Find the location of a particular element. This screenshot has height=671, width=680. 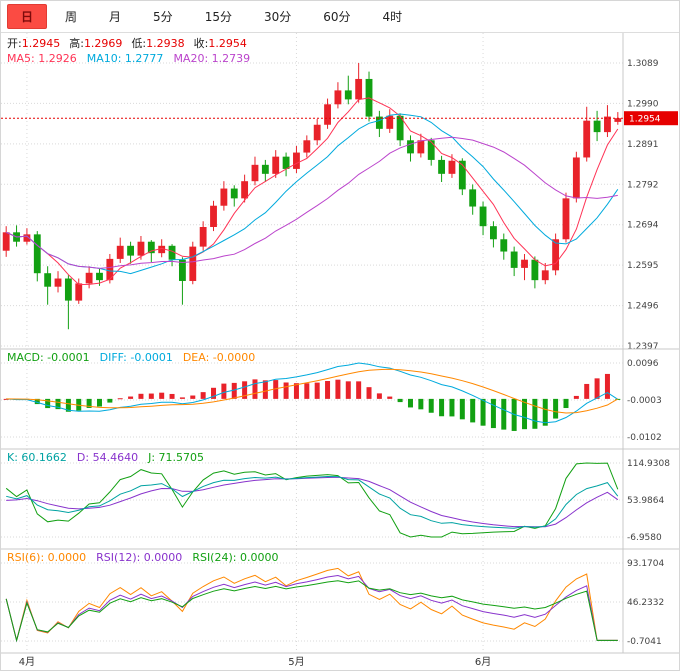

ma-readout: MA5: 1.2926 MA10: 1.2777 MA20: 1.2739 is located at coordinates (133, 58).